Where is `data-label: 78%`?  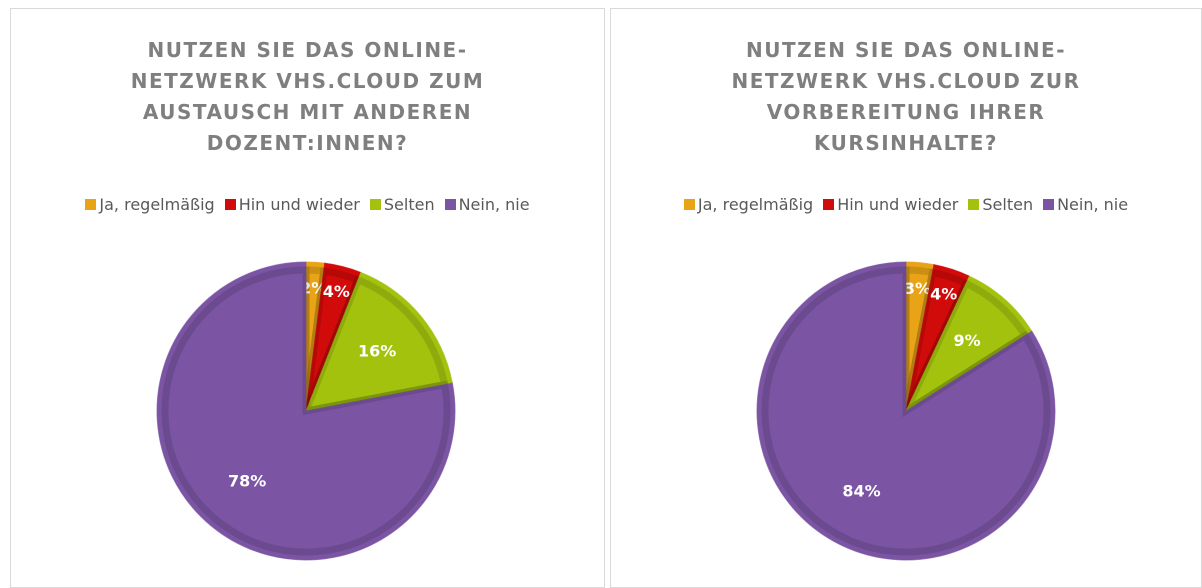 data-label: 78% is located at coordinates (247, 481).